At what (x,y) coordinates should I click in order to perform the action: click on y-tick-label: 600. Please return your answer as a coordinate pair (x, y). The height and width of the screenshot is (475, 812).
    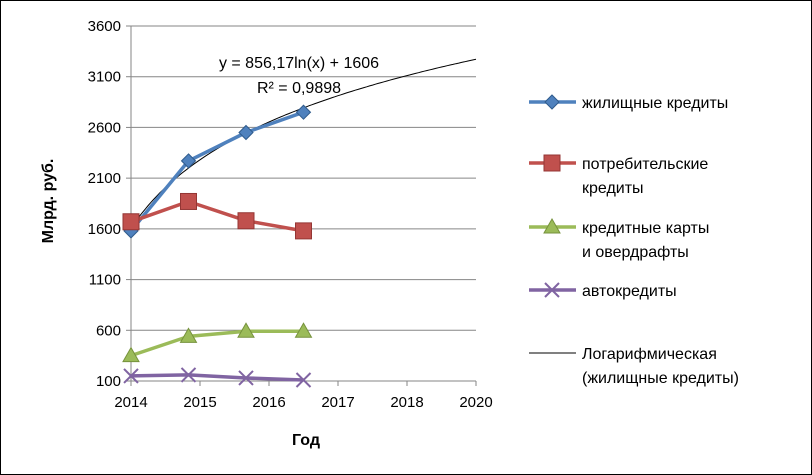
    Looking at the image, I should click on (108, 330).